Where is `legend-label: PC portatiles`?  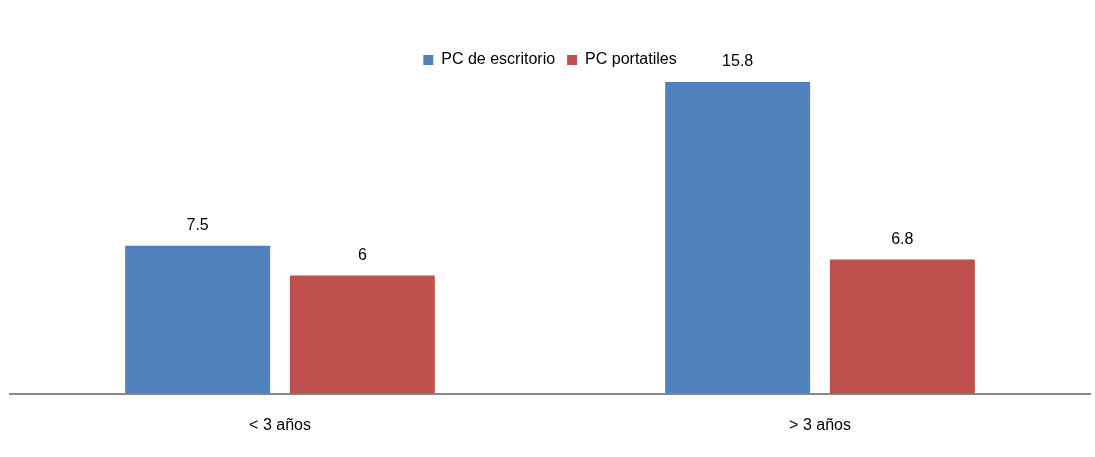 legend-label: PC portatiles is located at coordinates (631, 59).